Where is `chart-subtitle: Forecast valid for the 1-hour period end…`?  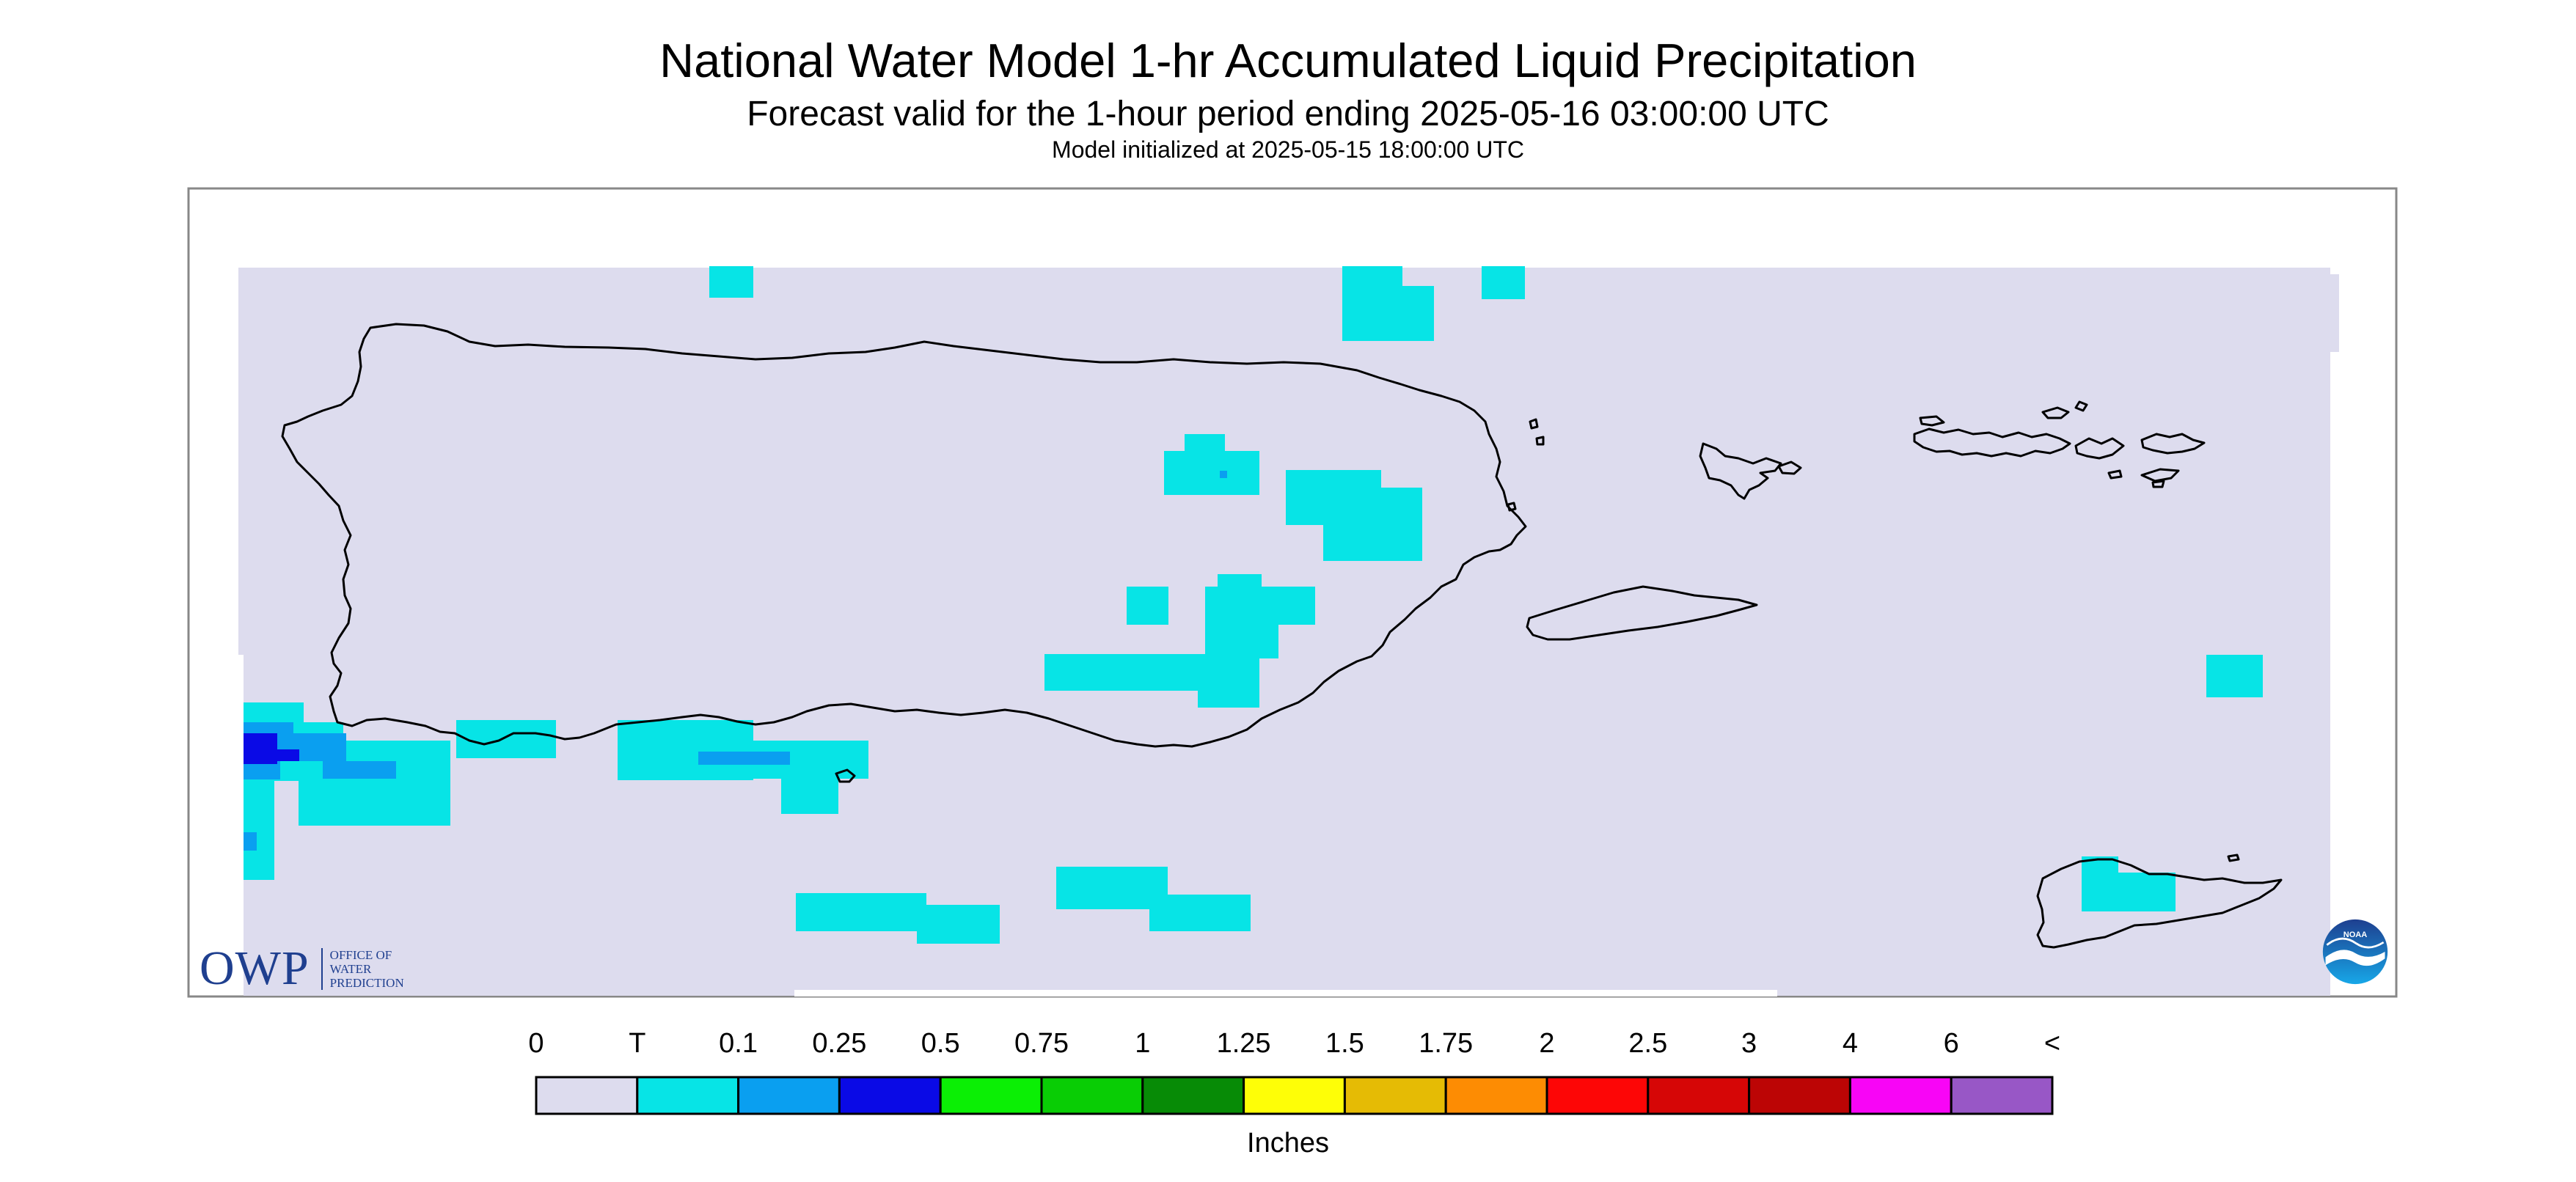 chart-subtitle: Forecast valid for the 1-hour period end… is located at coordinates (1288, 114).